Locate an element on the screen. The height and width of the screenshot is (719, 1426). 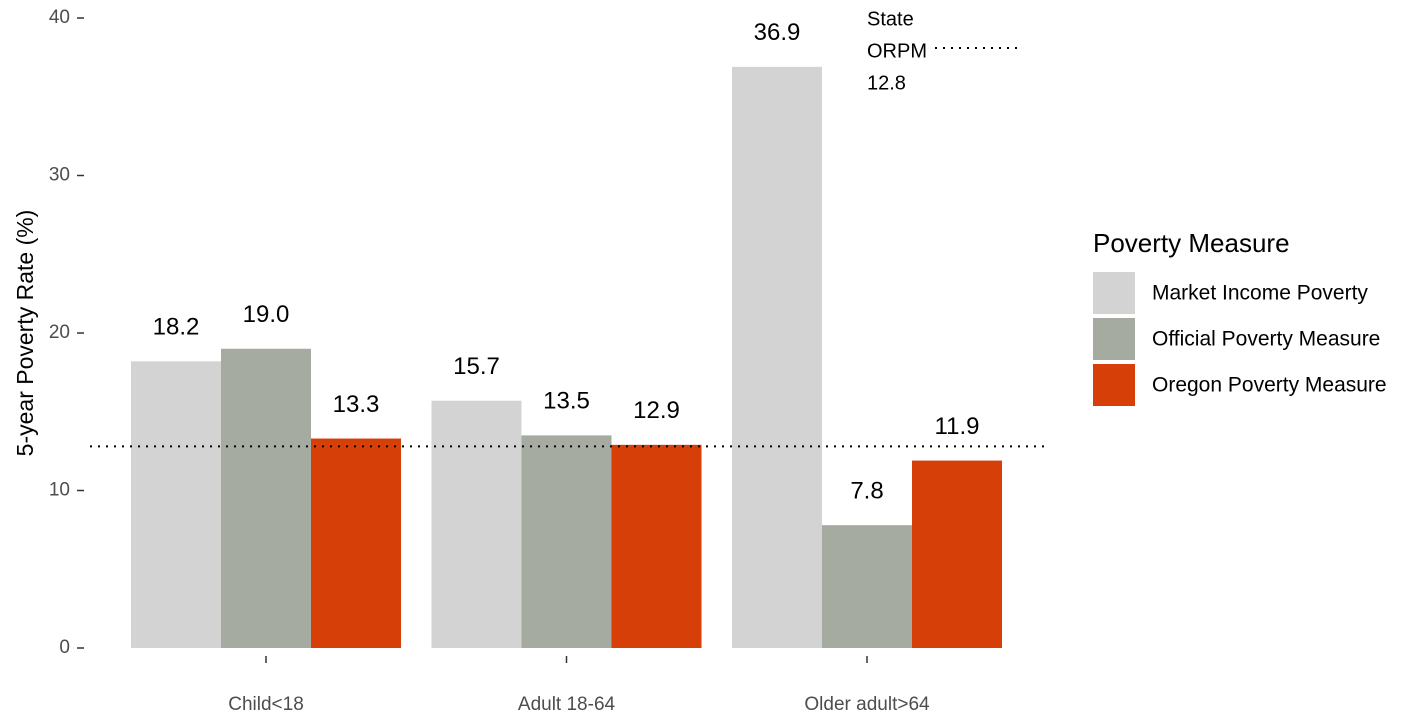
value-label: 7.8 is located at coordinates (866, 490).